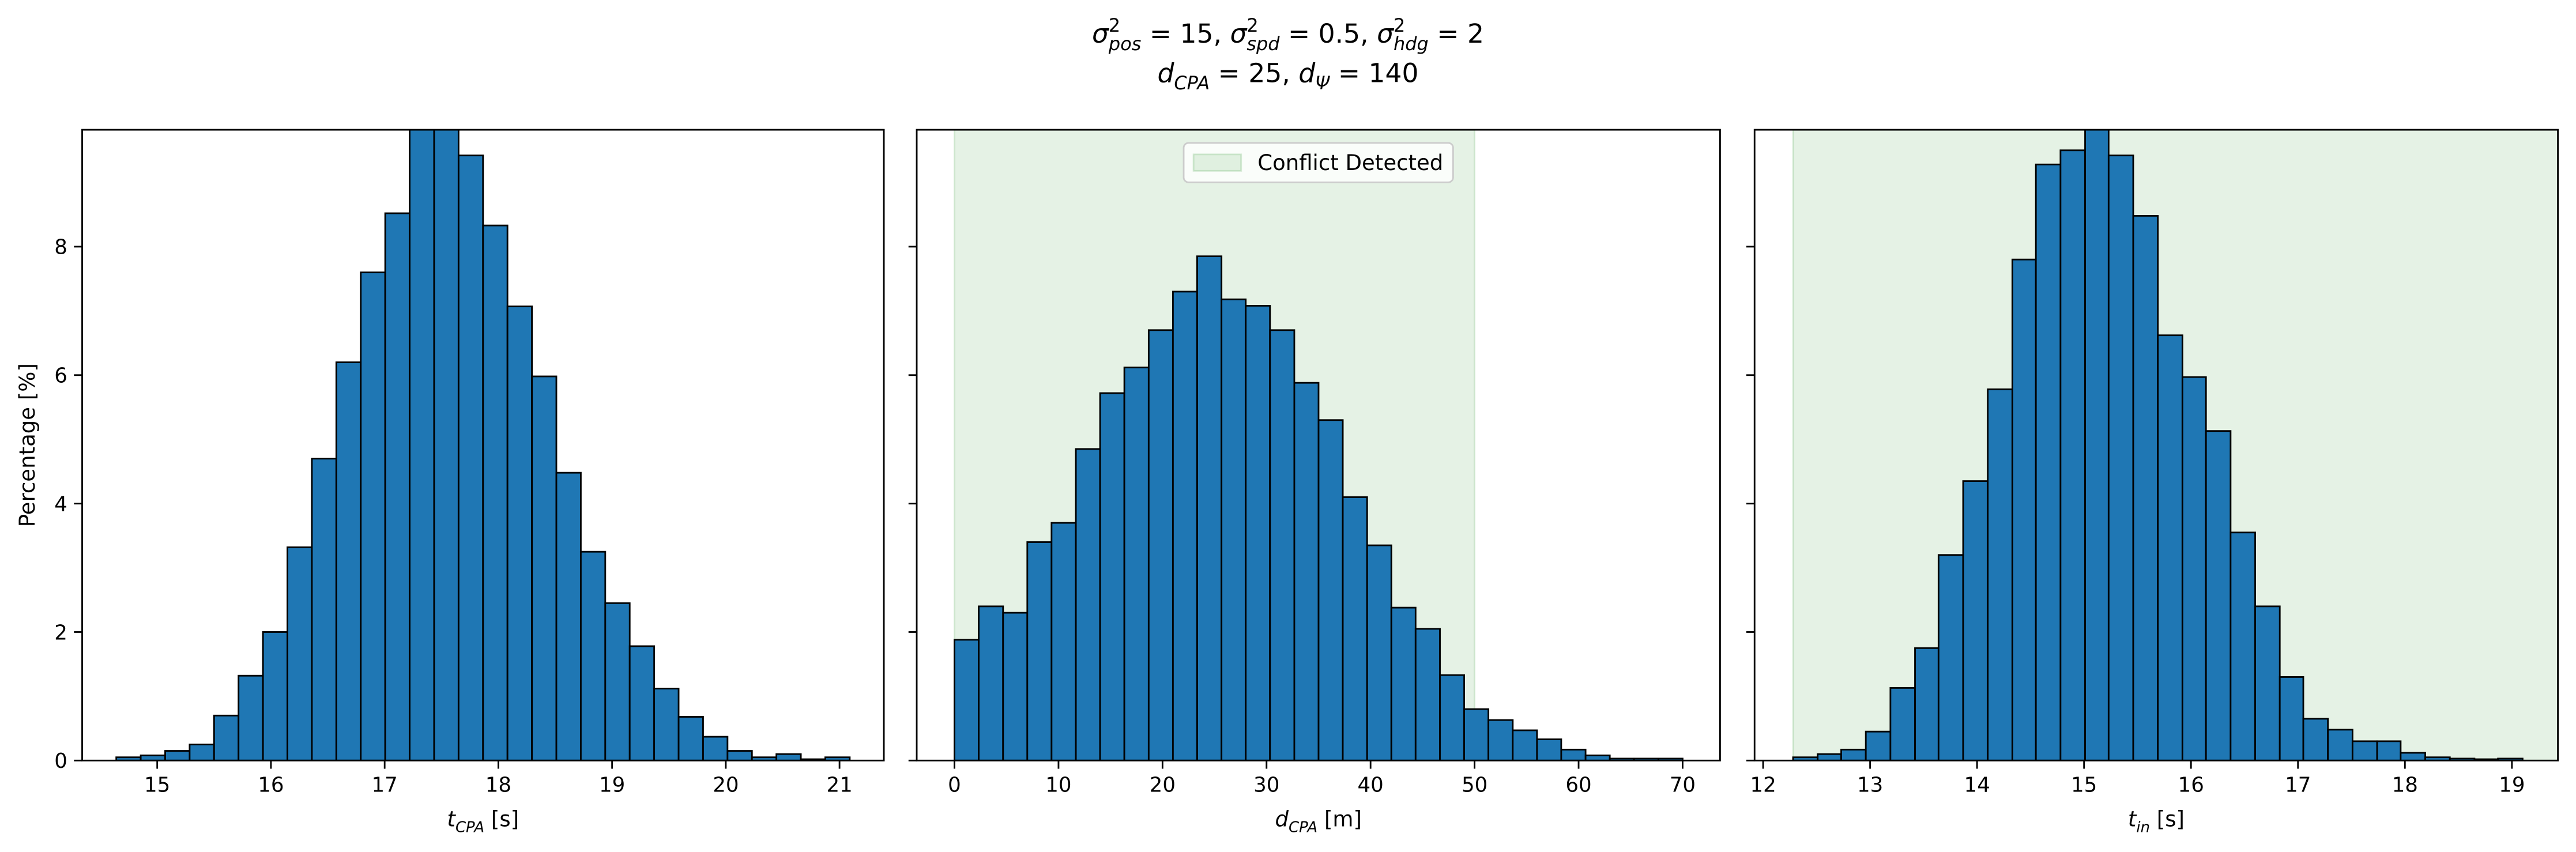  Describe the element at coordinates (1339, 818) in the screenshot. I see `text-segment: [m]` at that location.